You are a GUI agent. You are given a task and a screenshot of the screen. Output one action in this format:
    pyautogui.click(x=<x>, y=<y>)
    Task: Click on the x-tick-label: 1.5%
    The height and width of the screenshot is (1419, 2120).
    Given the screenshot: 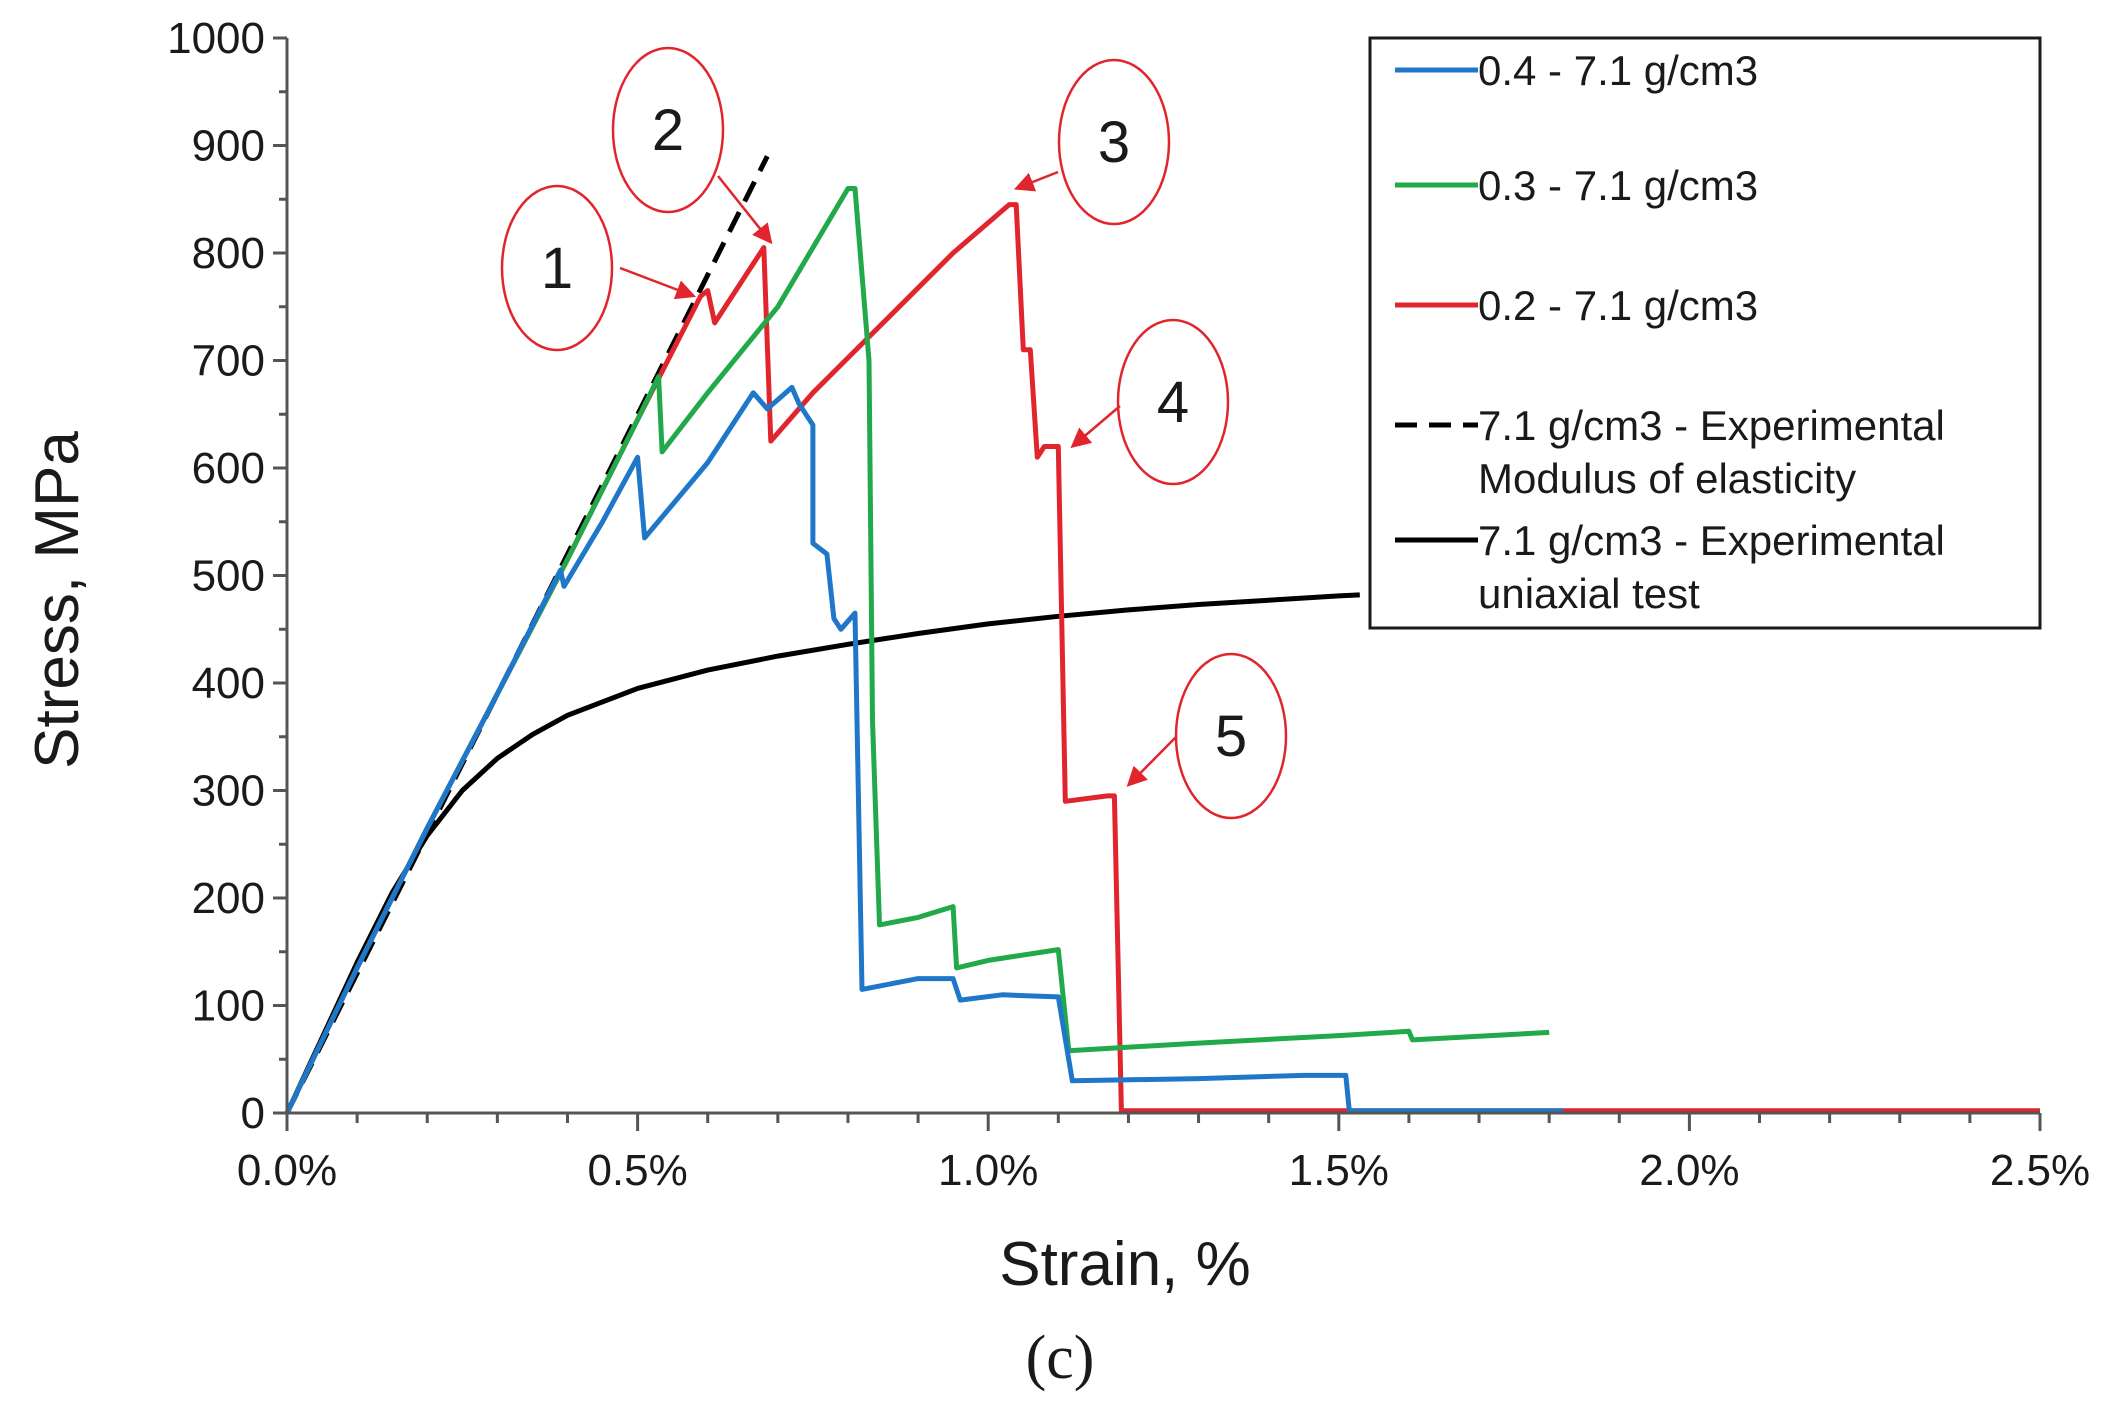 What is the action you would take?
    pyautogui.click(x=1339, y=1170)
    